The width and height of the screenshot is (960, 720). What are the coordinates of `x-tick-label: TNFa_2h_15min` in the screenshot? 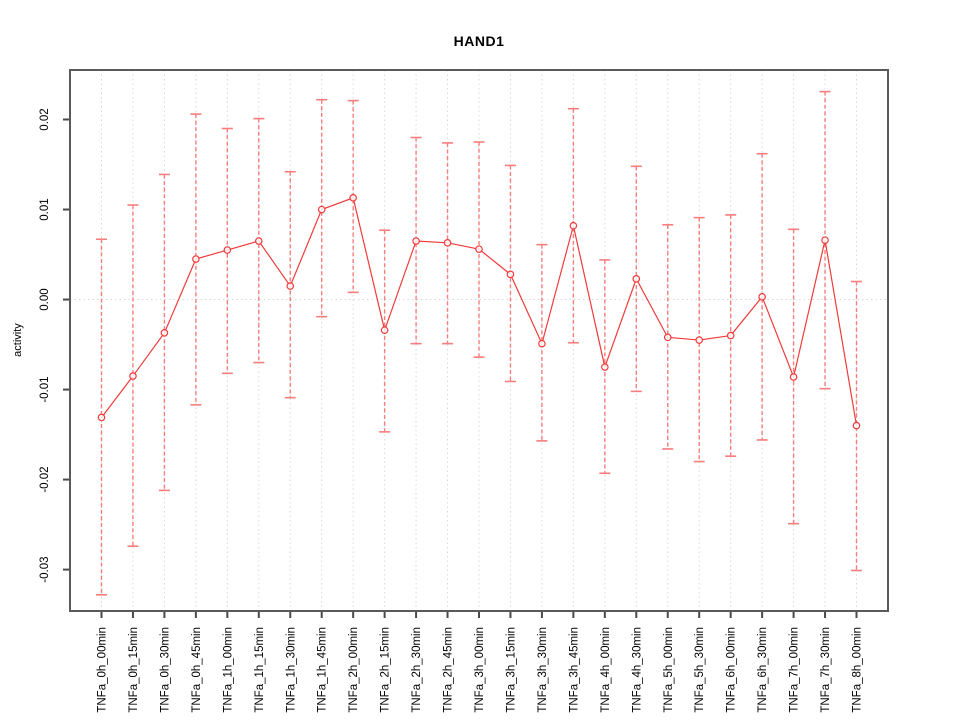 It's located at (386, 670).